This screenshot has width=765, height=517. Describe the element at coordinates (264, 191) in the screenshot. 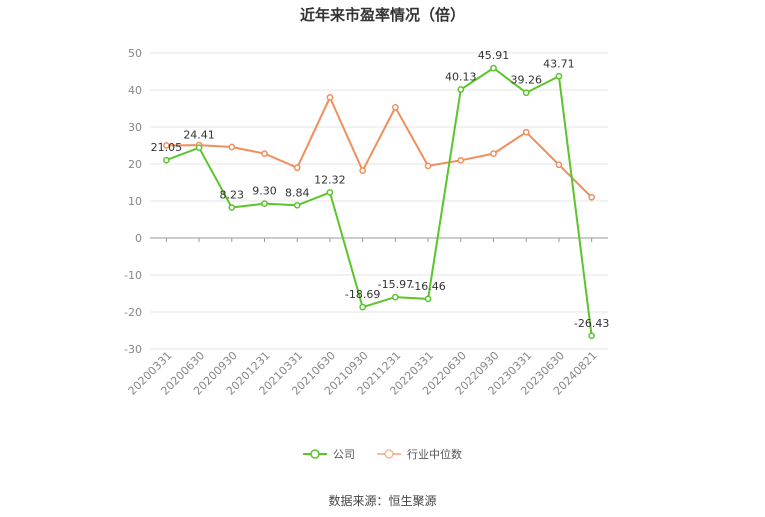

I see `data-label: 9.30` at that location.